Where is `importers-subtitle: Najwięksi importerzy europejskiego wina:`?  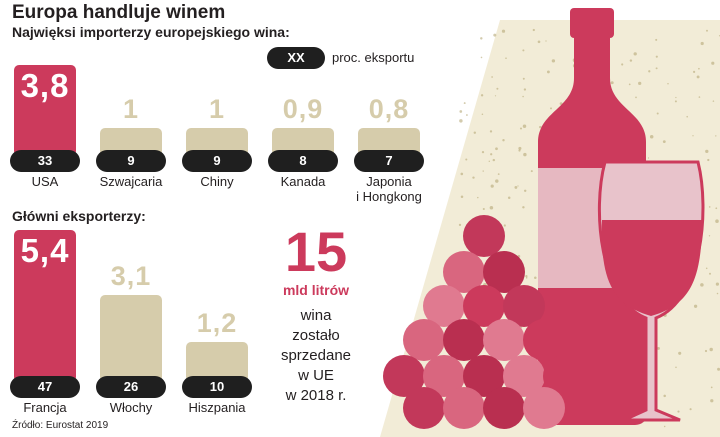
importers-subtitle: Najwięksi importerzy europejskiego wina: is located at coordinates (151, 32).